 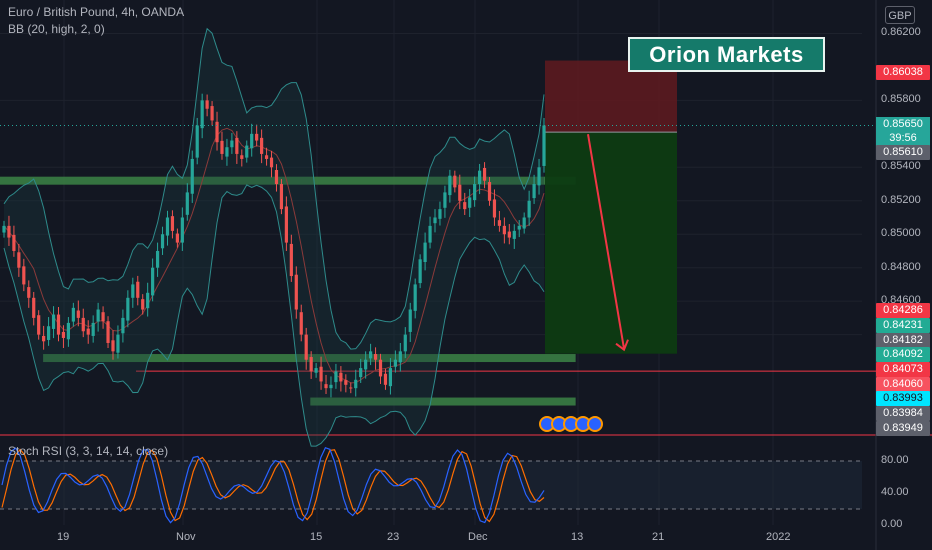 I want to click on forecast-arrow, so click(x=606, y=241).